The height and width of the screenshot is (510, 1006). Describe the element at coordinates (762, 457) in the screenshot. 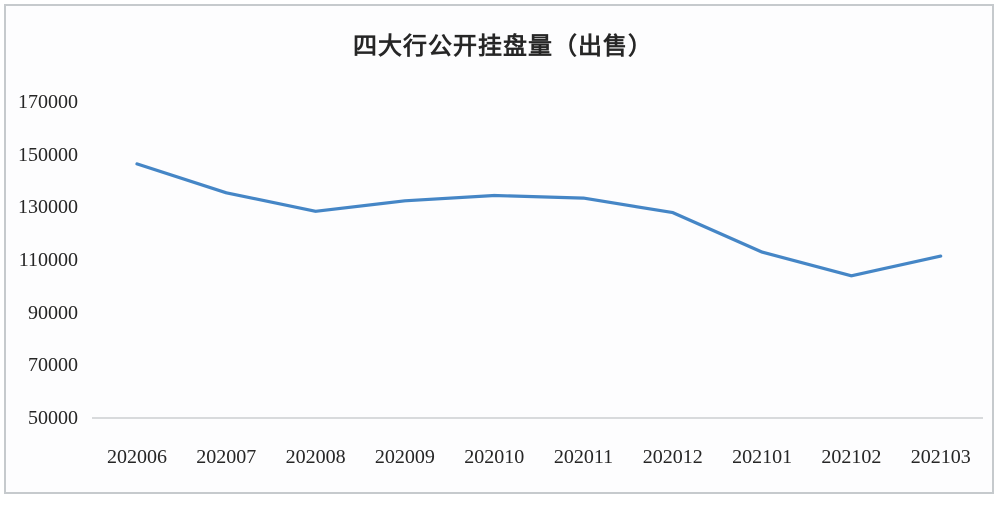

I see `x-axis-tick-label: 202101` at that location.